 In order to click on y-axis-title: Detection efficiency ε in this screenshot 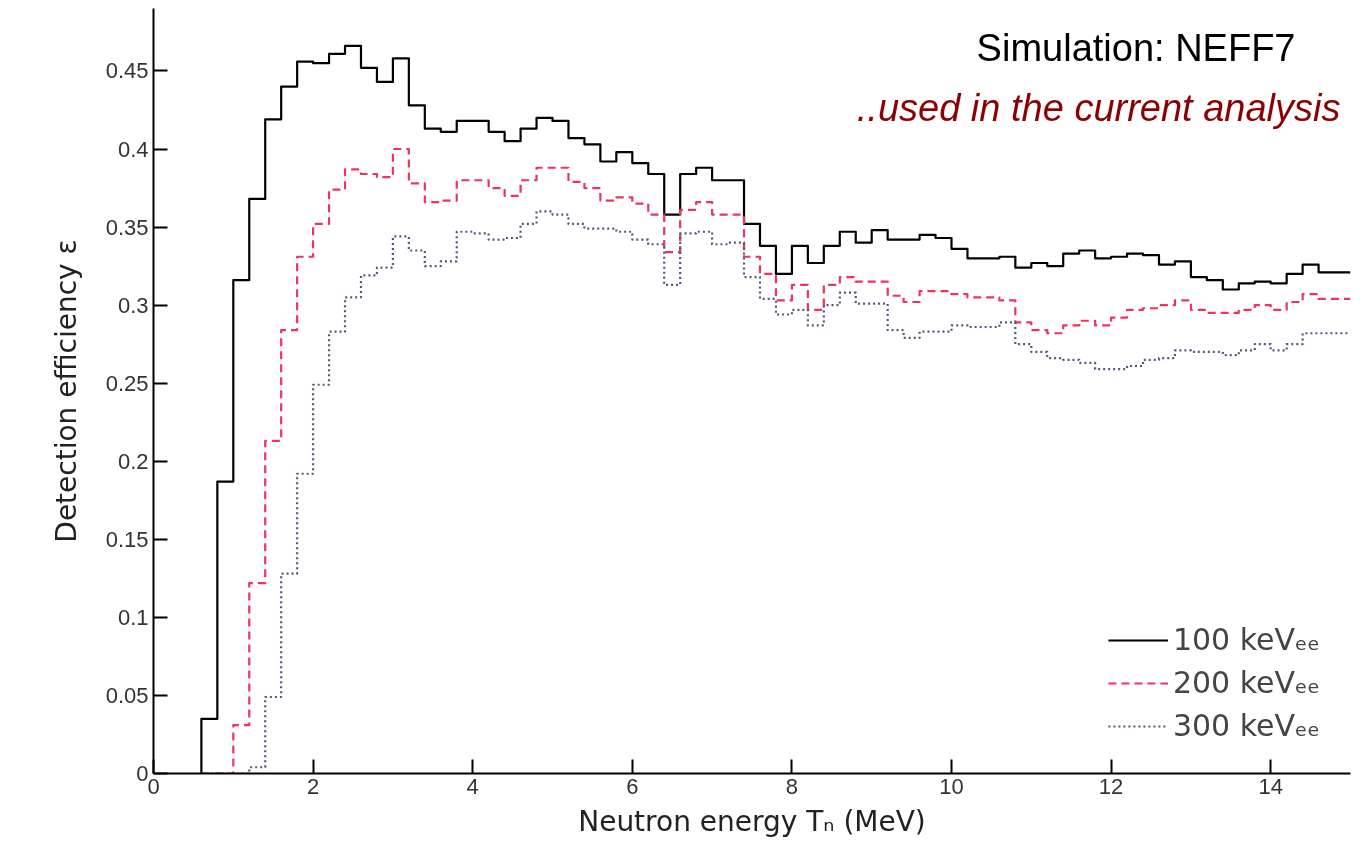, I will do `click(66, 391)`.